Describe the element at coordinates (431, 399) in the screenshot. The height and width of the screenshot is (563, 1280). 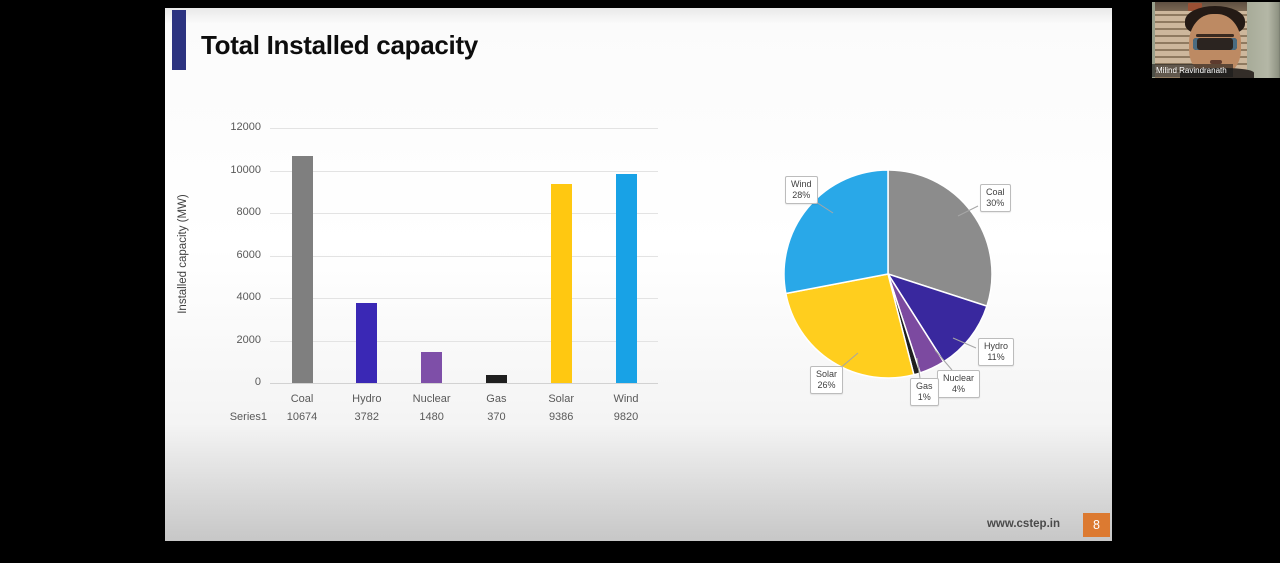
I see `category-label-nuclear: Nuclear` at that location.